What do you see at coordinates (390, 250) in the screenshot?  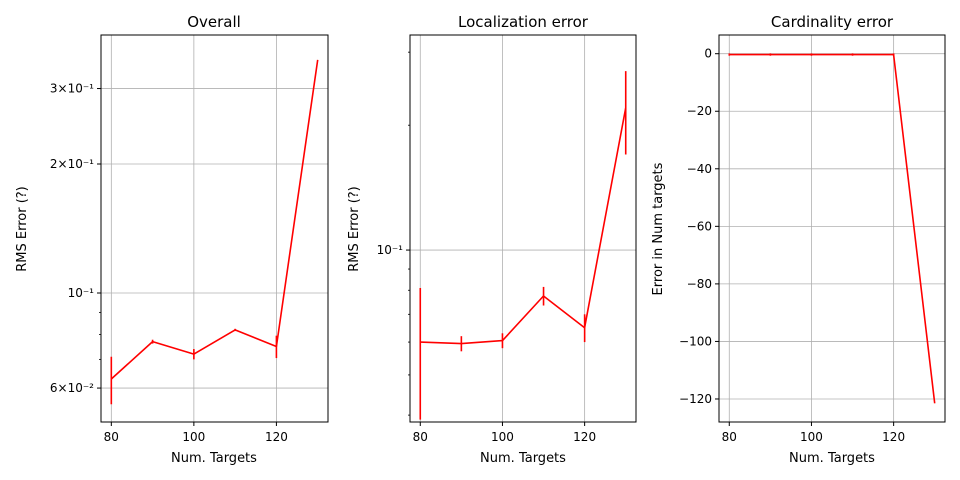 I see `p1-ytick-label-0: 10⁻¹` at bounding box center [390, 250].